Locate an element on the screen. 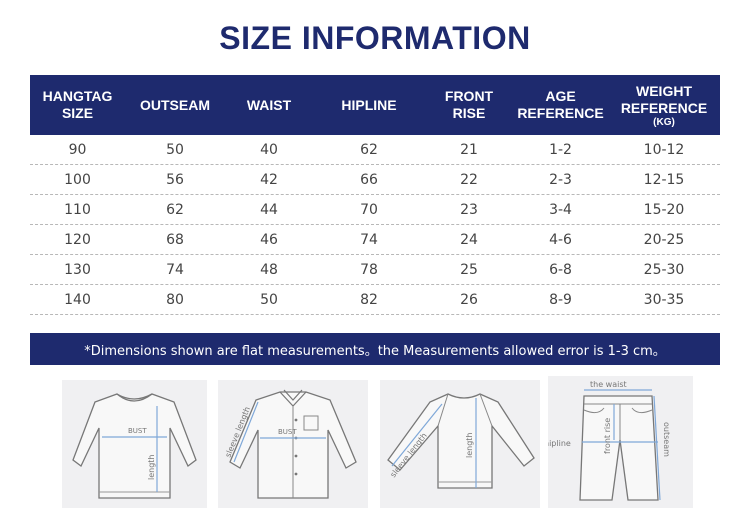  column-header: FRONT RISE is located at coordinates (469, 105).